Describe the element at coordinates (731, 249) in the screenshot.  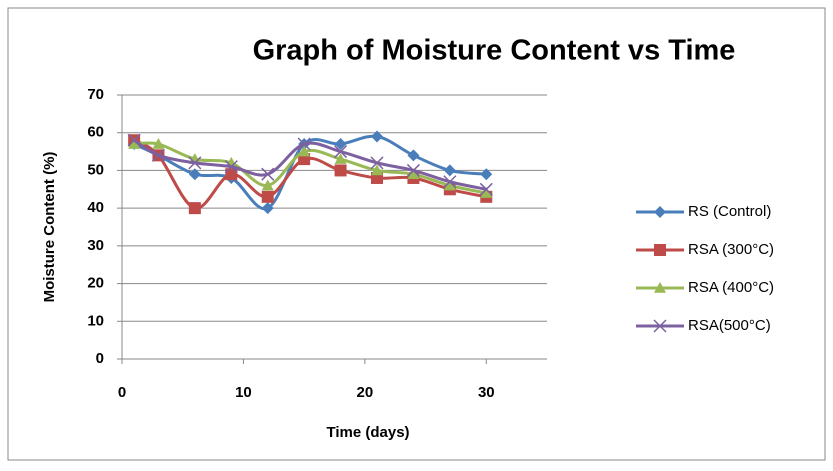
I see `legend-label: RSA (300°C)` at that location.